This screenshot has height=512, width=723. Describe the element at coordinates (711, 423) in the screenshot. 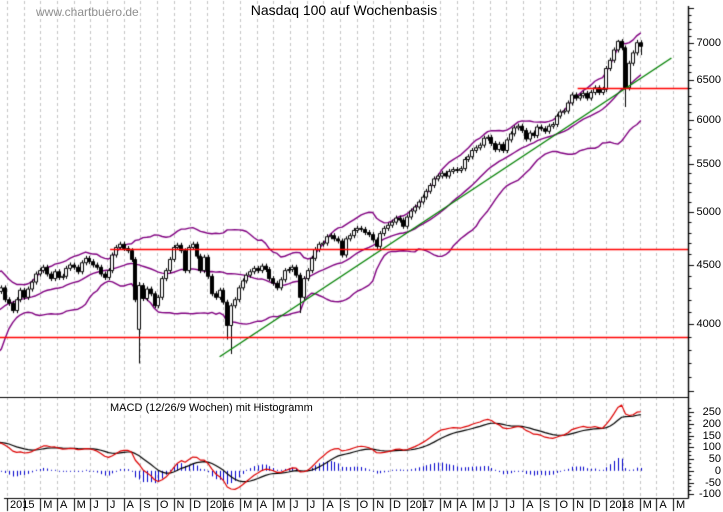

I see `macd-tick-label: 200` at that location.